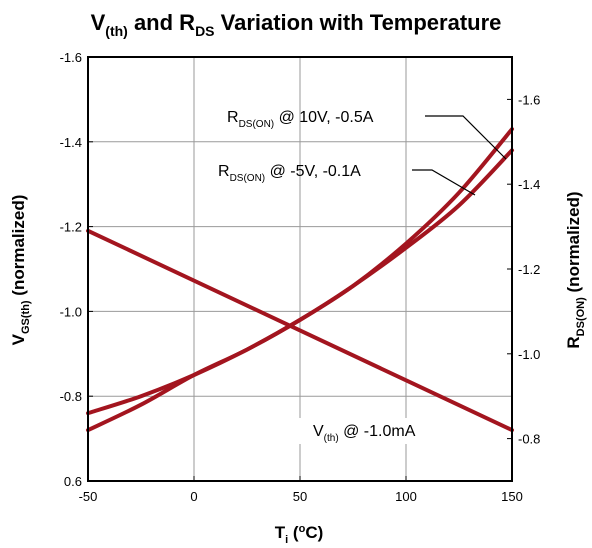 This screenshot has width=592, height=548. What do you see at coordinates (20, 270) in the screenshot?
I see `y-axis-title-left: VGS(th) (normalized)` at bounding box center [20, 270].